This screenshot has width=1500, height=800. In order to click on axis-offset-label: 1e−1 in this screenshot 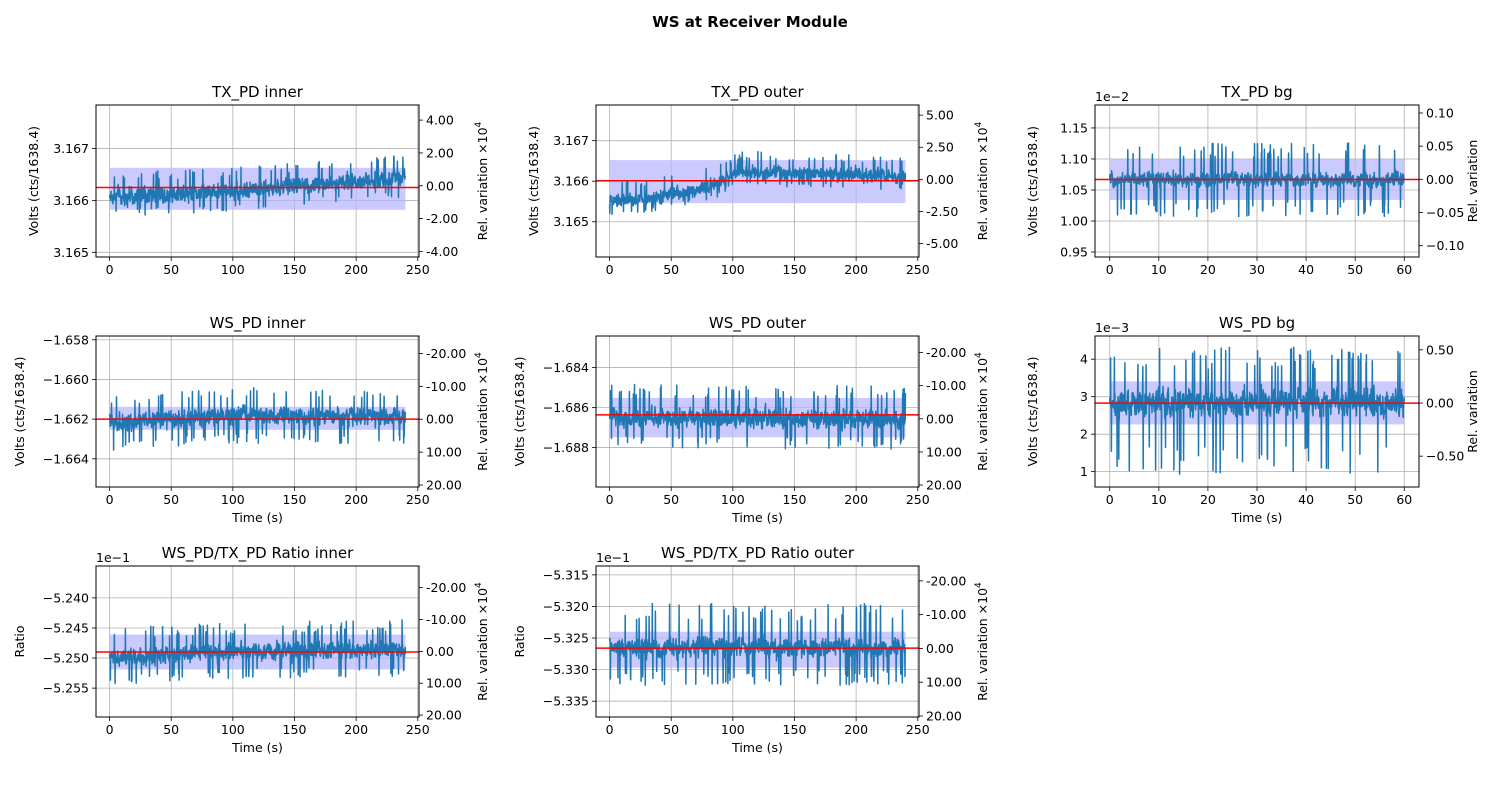, I will do `click(113, 557)`.